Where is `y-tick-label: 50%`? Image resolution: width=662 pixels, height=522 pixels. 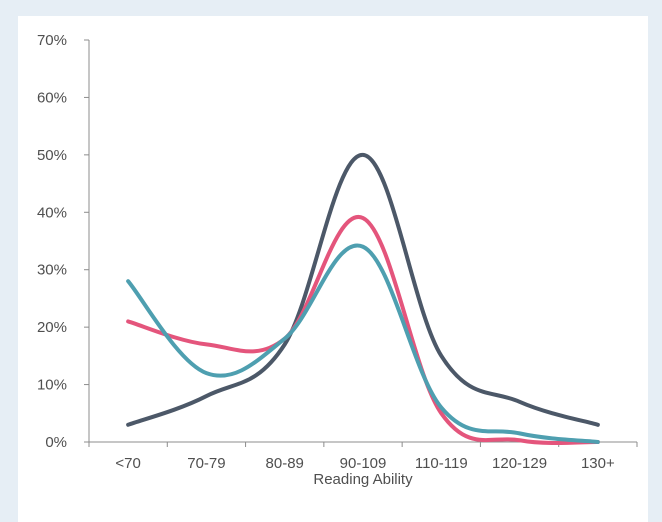 y-tick-label: 50% is located at coordinates (52, 155).